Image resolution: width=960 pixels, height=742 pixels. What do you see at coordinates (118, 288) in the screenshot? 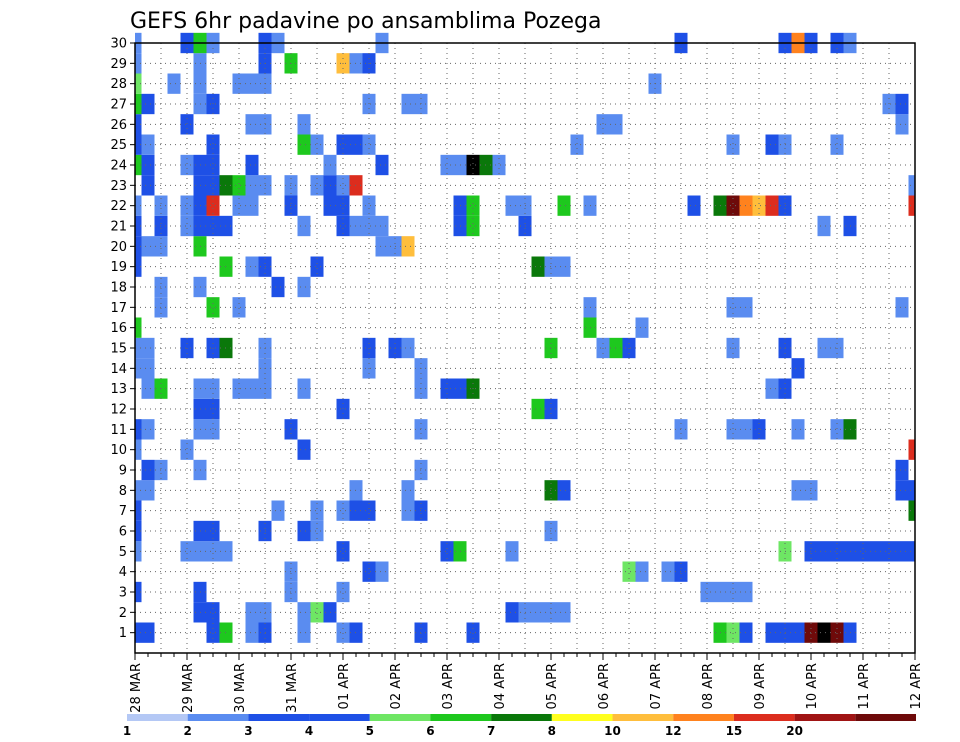
I see `y-tick-label: 18` at bounding box center [118, 288].